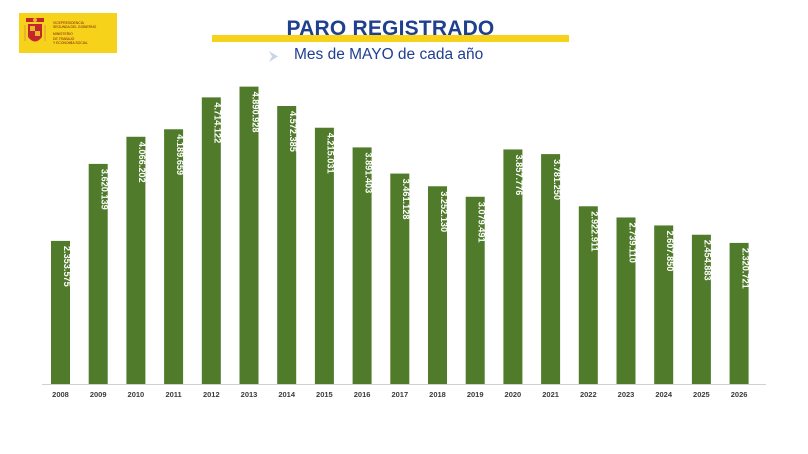 Image resolution: width=808 pixels, height=454 pixels. I want to click on ministry-line: y Economía Social, so click(70, 42).